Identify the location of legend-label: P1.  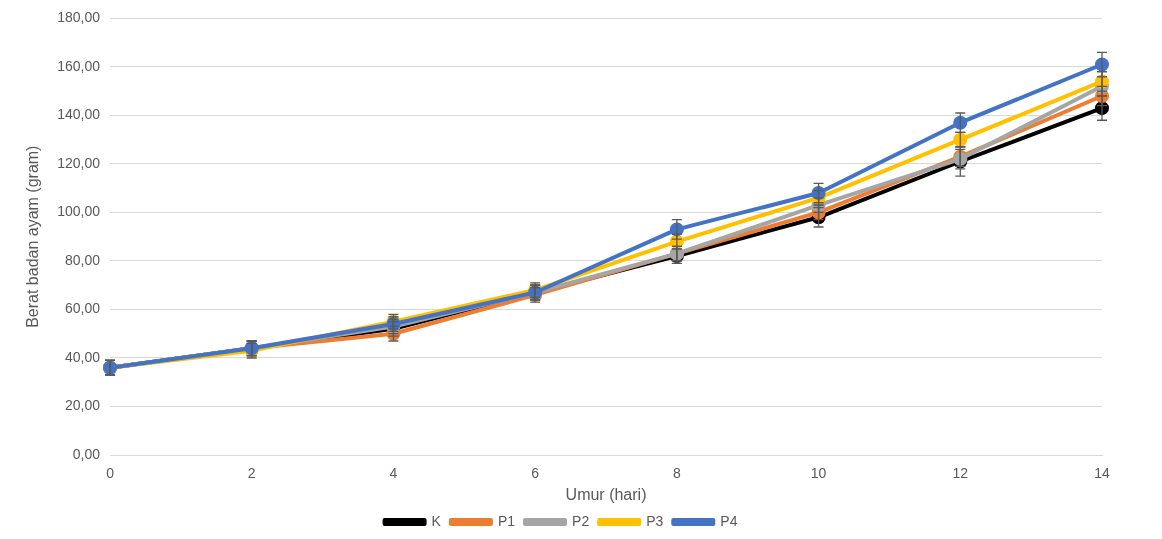
(506, 520).